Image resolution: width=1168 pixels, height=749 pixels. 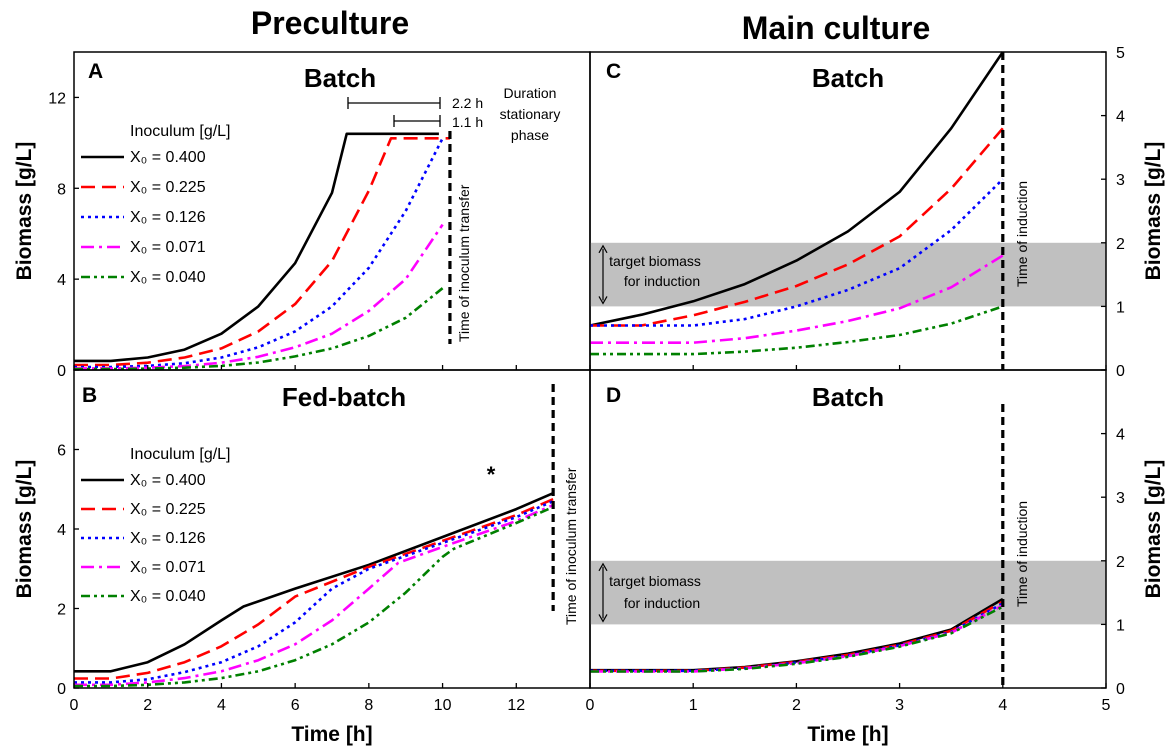 What do you see at coordinates (1153, 211) in the screenshot?
I see `y-axis-label-c: Biomass [g/L]` at bounding box center [1153, 211].